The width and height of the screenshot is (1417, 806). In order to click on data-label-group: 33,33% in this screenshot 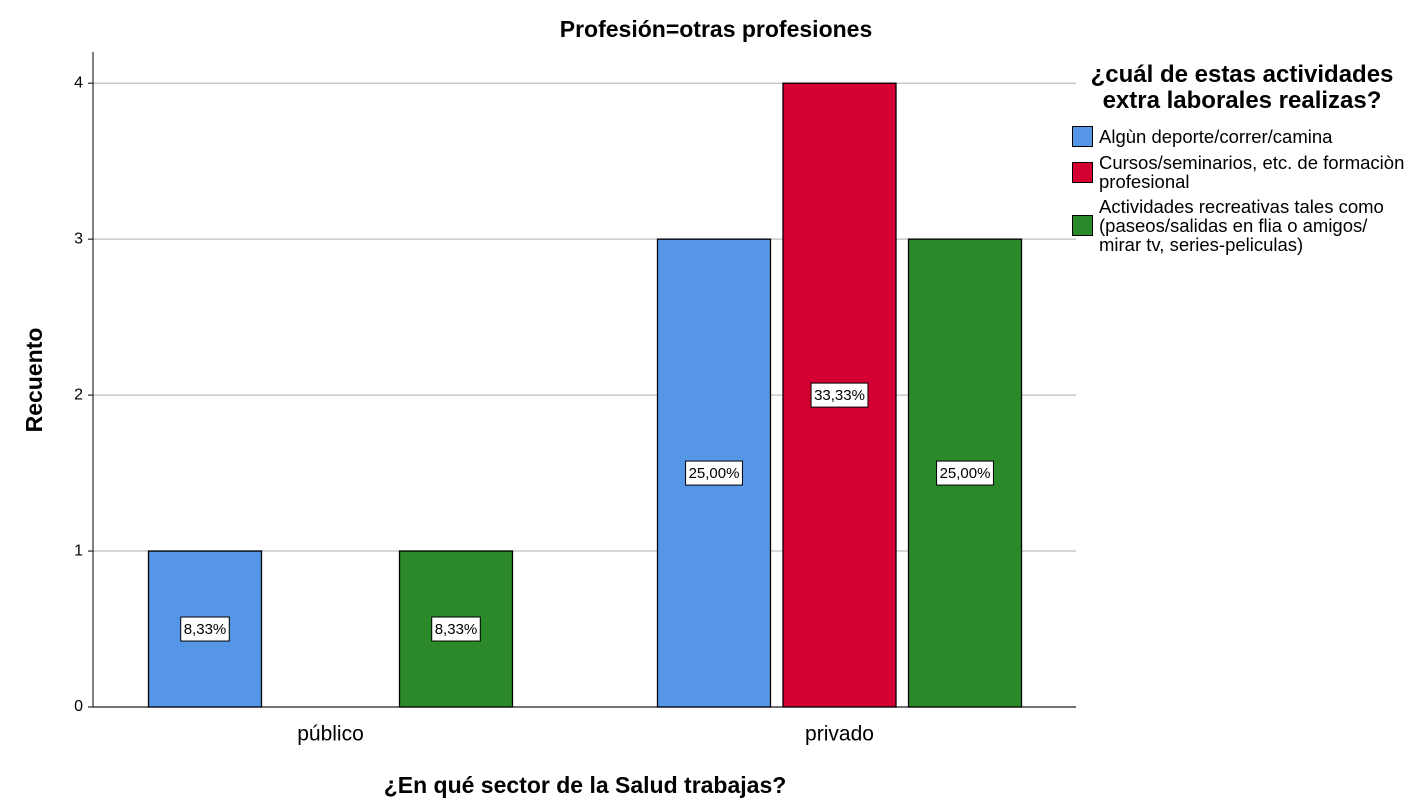, I will do `click(839, 395)`.